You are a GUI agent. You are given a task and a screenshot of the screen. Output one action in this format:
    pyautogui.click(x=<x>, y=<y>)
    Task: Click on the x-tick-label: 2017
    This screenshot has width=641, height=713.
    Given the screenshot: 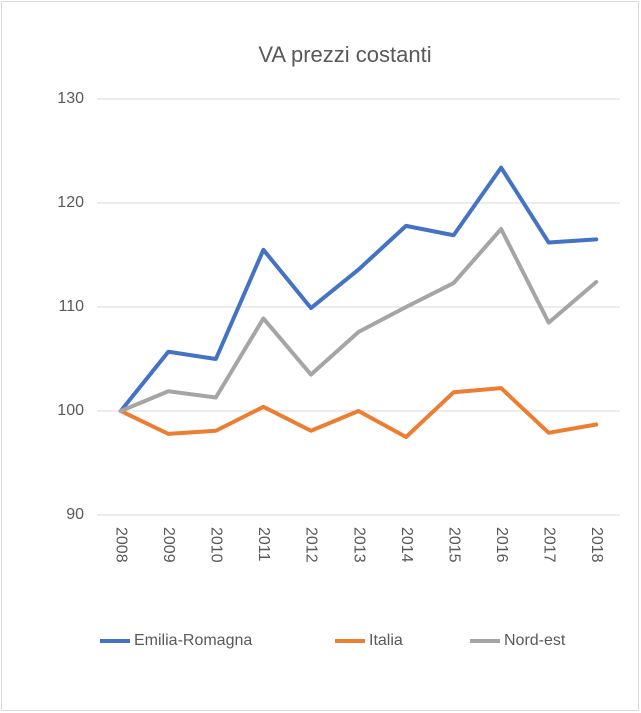 What is the action you would take?
    pyautogui.click(x=548, y=545)
    